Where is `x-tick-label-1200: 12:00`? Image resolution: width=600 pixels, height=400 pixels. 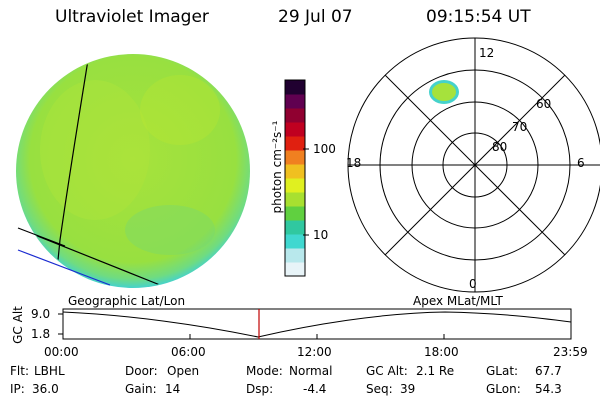
x-tick-label-1200: 12:00 is located at coordinates (314, 352).